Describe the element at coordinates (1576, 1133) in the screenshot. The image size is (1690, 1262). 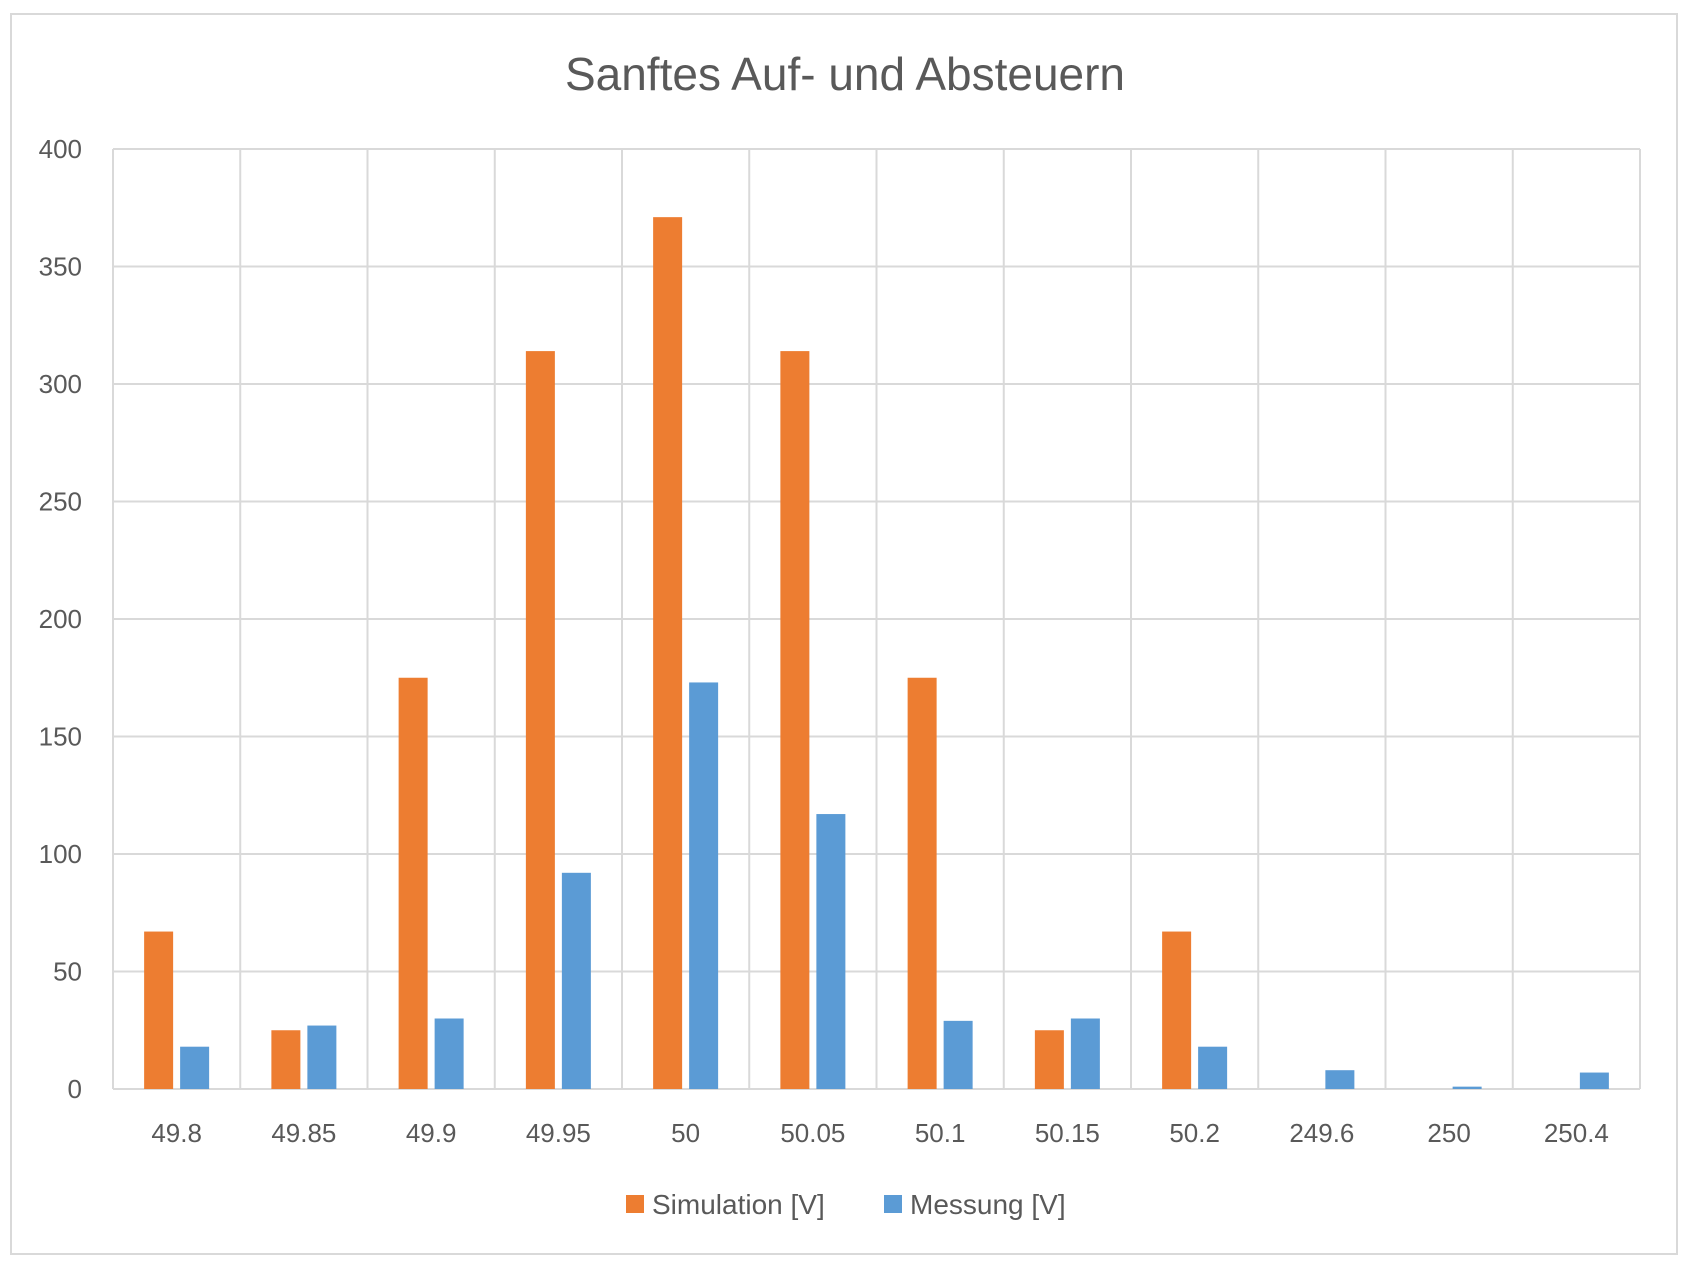
I see `x-tick-label: 250.4` at that location.